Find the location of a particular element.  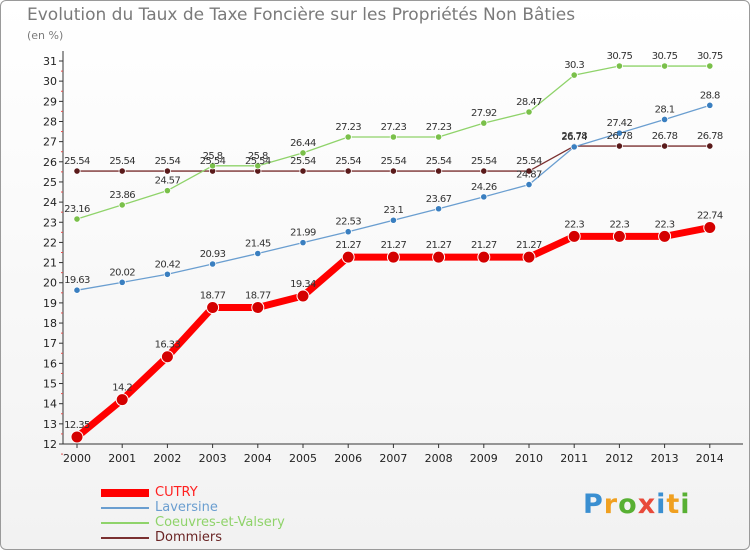

logo-letter: o is located at coordinates (628, 504).